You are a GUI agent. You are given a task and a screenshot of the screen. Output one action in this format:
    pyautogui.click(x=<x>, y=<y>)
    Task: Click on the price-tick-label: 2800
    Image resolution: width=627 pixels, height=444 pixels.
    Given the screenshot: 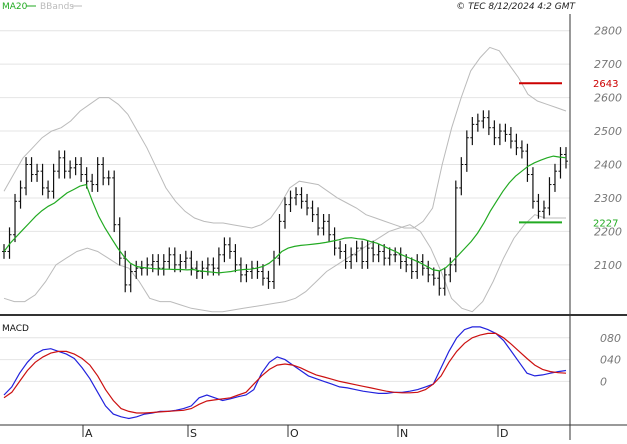 What is the action you would take?
    pyautogui.click(x=608, y=31)
    